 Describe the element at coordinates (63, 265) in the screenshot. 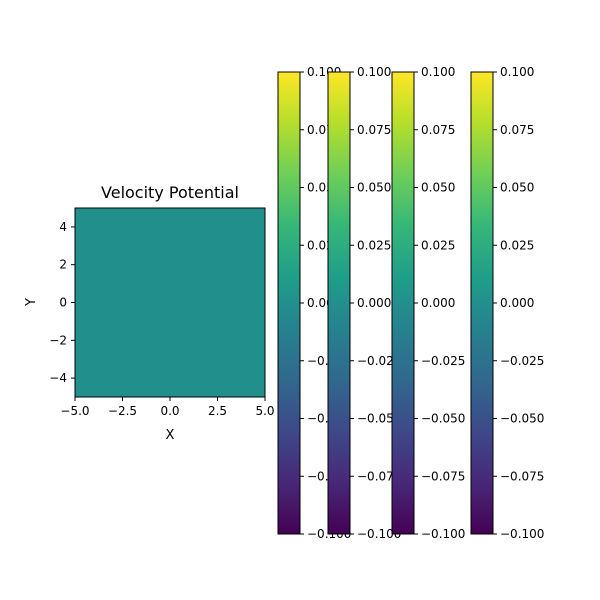

I see `y-tick-label: 2` at that location.